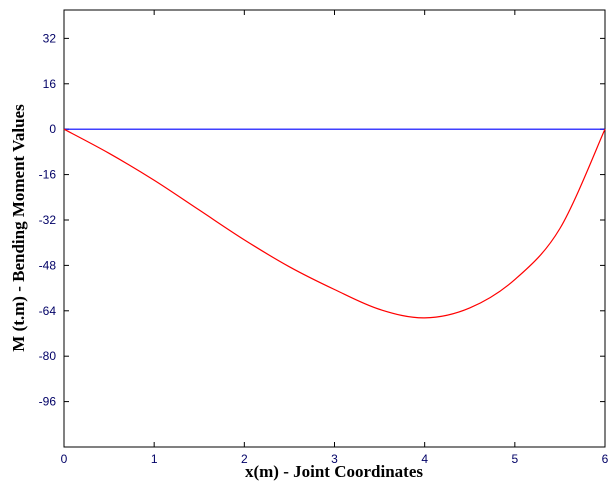  I want to click on y-tick-label: -64, so click(48, 311).